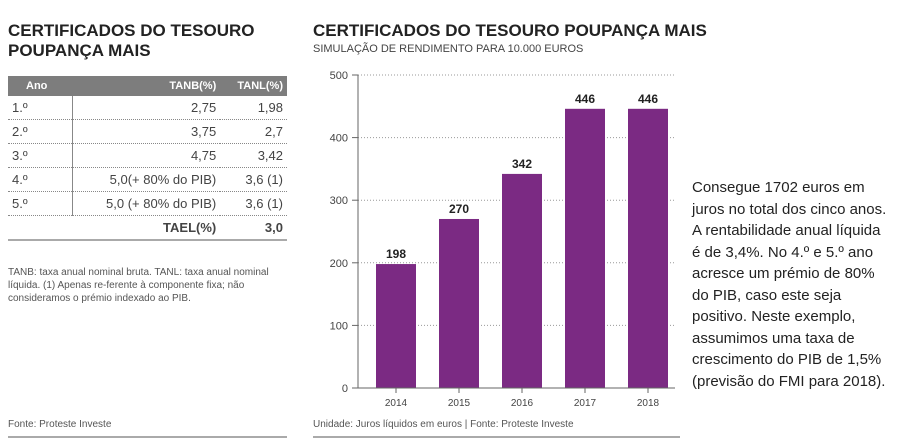  Describe the element at coordinates (345, 389) in the screenshot. I see `y-tick-label: 0` at that location.